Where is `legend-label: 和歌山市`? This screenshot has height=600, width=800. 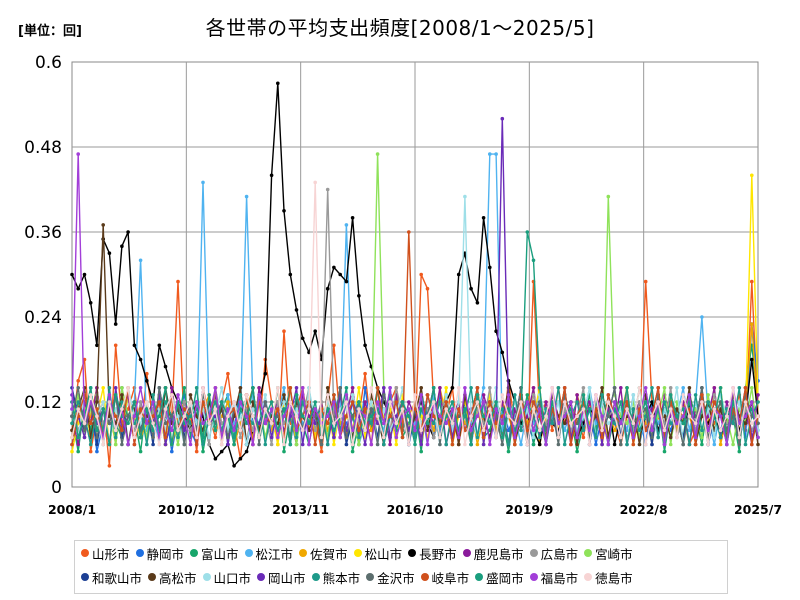 legend-label: 和歌山市 is located at coordinates (117, 578).